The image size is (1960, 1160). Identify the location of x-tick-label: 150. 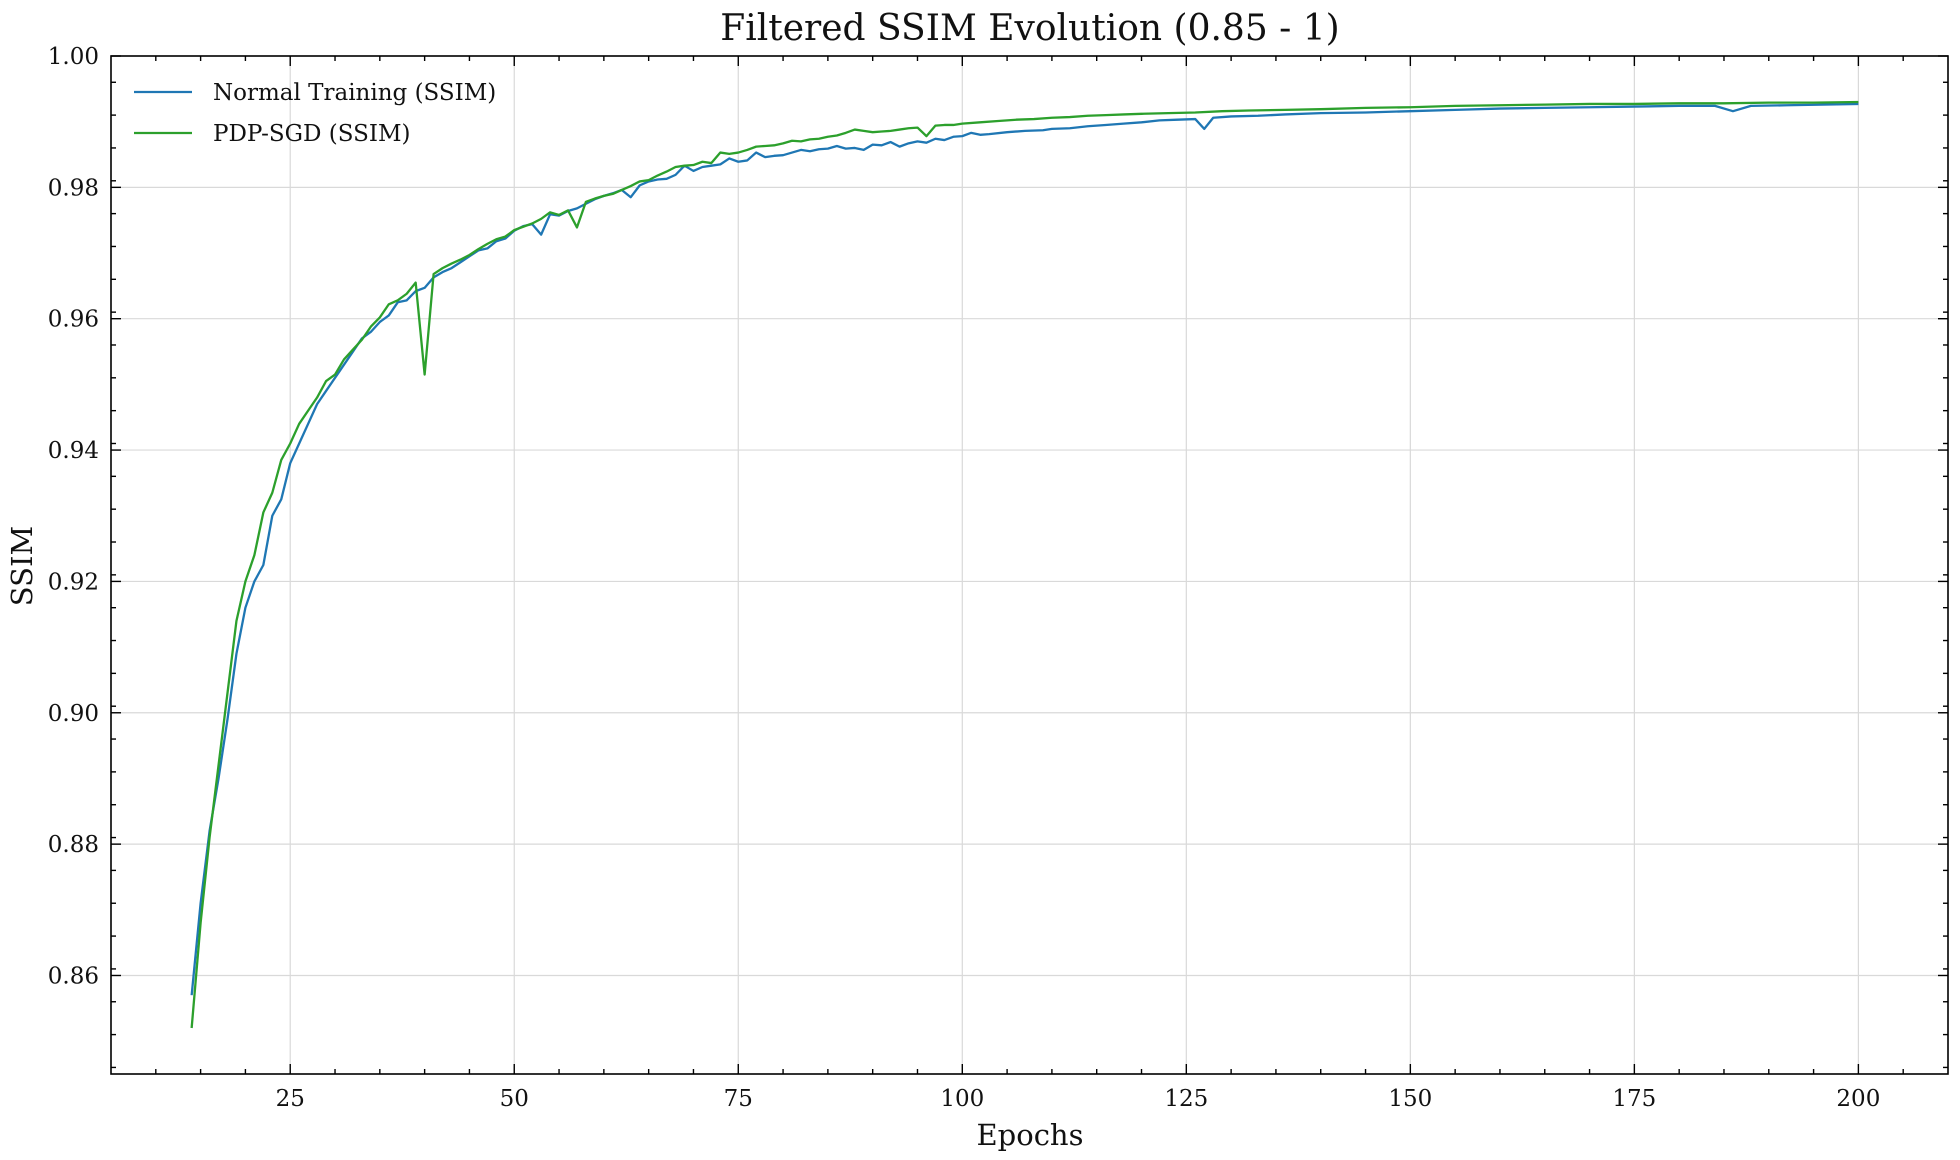
(1410, 1099).